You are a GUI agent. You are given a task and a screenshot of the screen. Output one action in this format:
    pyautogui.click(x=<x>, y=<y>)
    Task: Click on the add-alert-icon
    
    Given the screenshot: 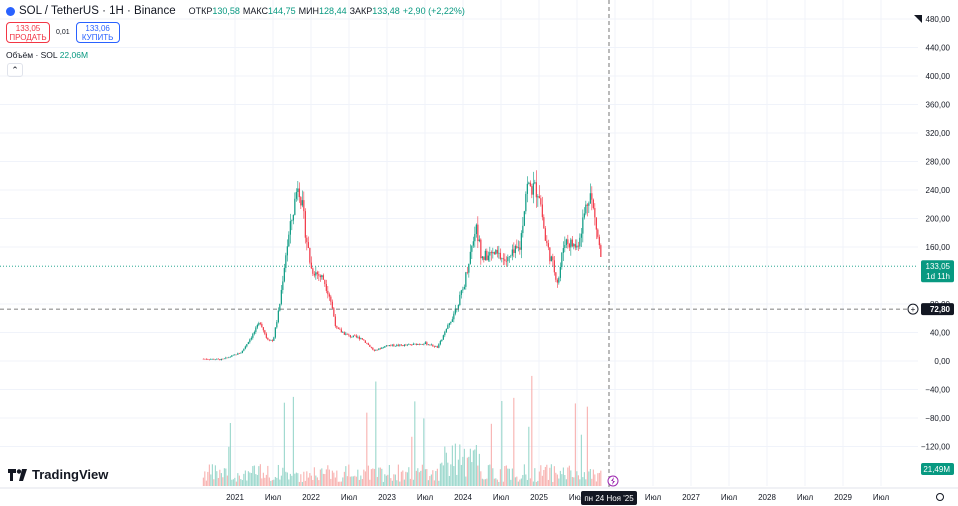 What is the action you would take?
    pyautogui.click(x=913, y=309)
    